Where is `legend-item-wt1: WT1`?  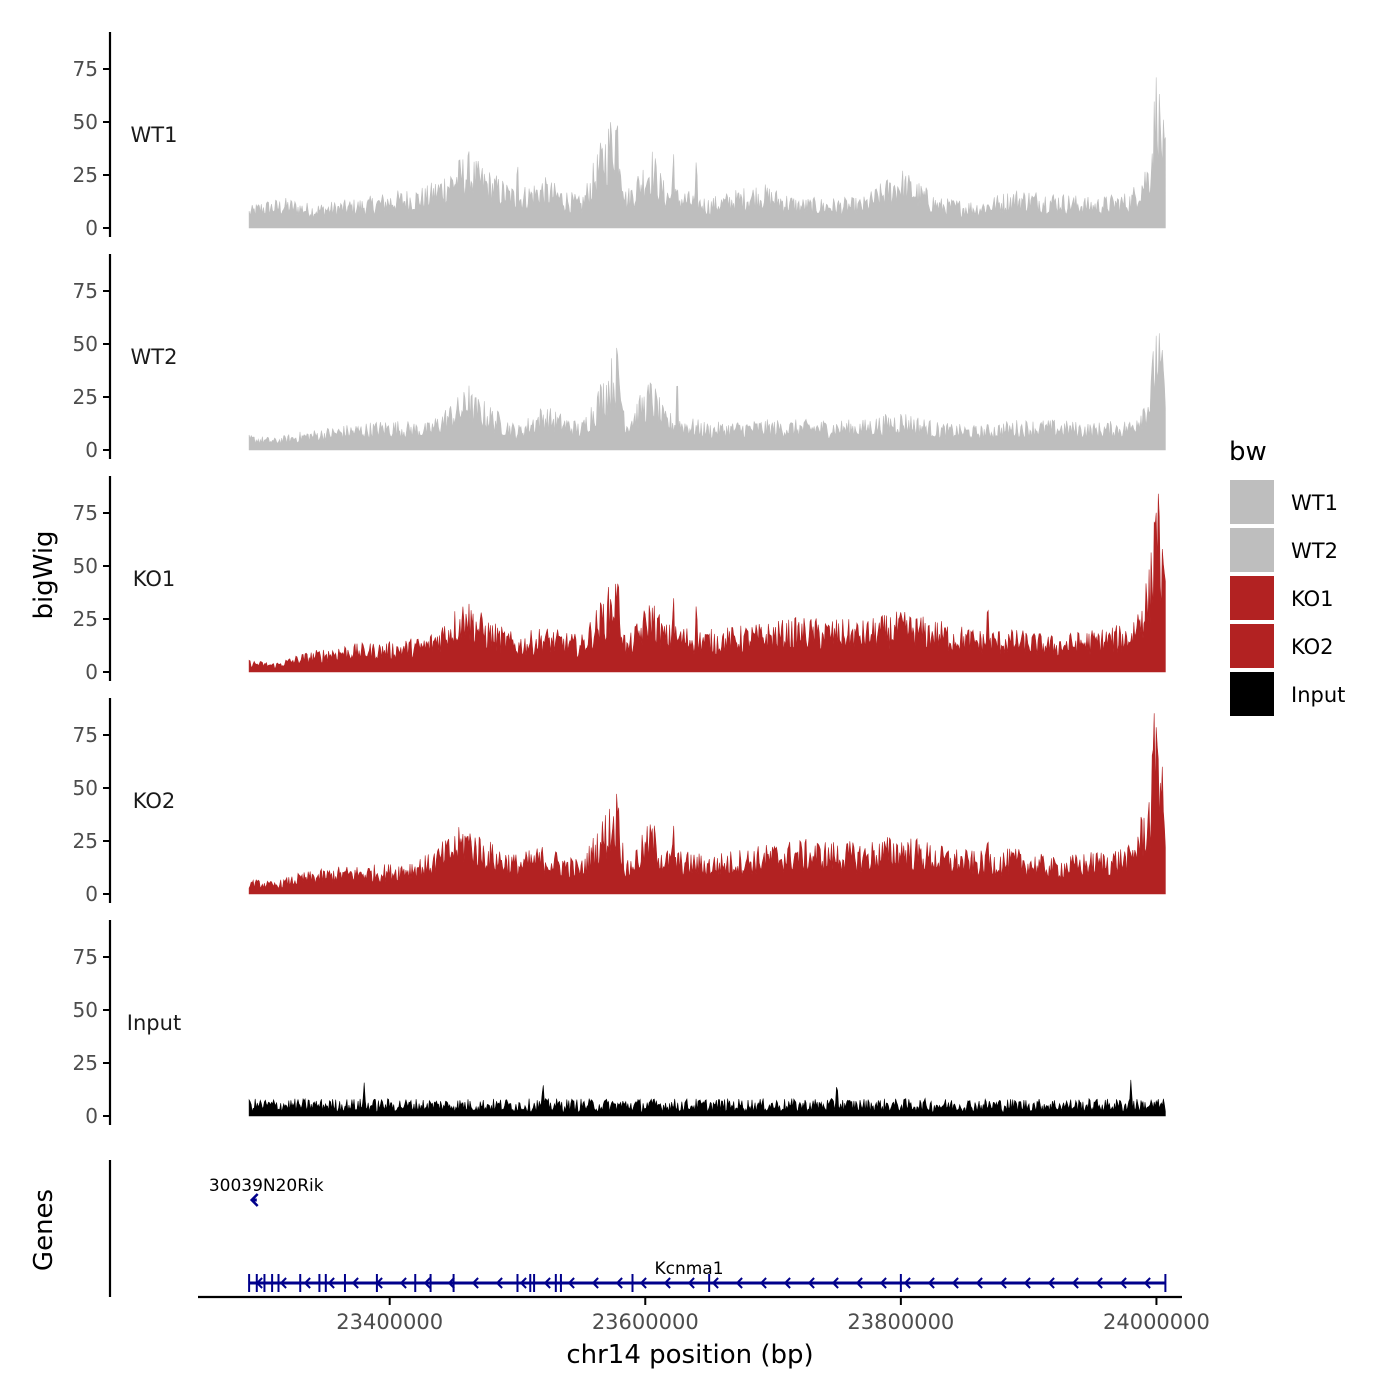
legend-item-wt1: WT1 is located at coordinates (1284, 502).